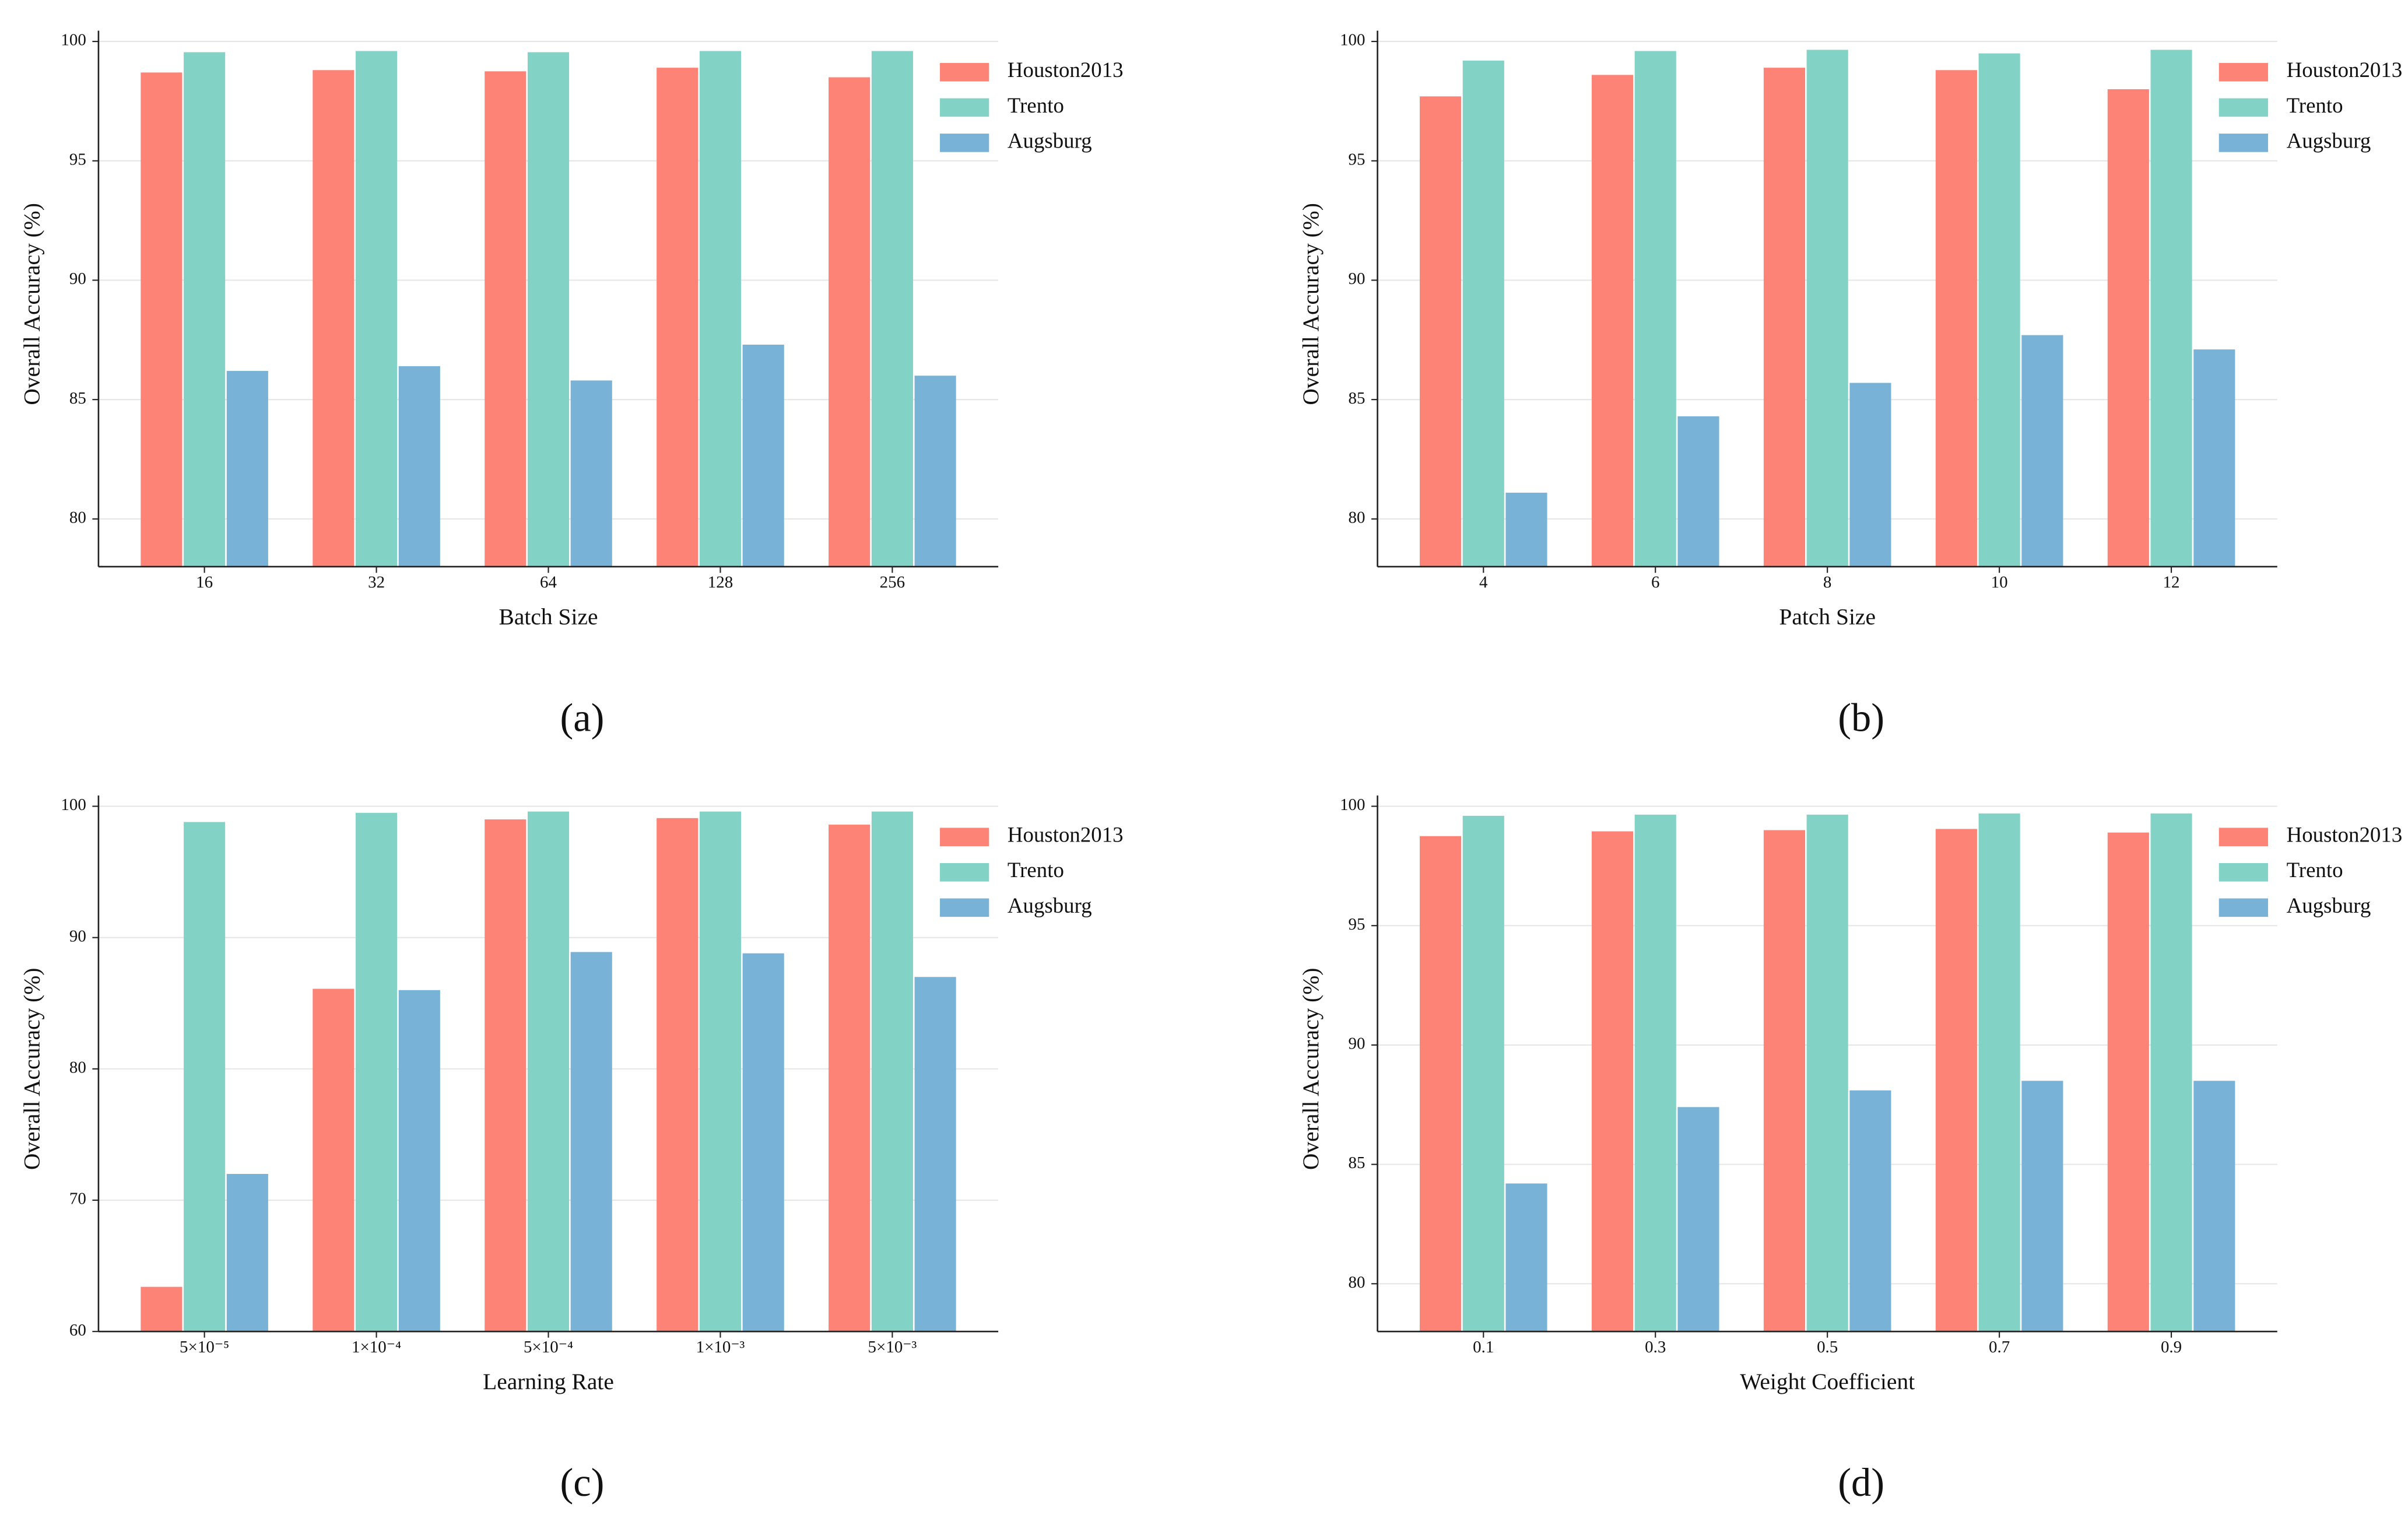 The width and height of the screenshot is (2408, 1525). Describe the element at coordinates (1655, 582) in the screenshot. I see `x-tick-label: 6` at that location.